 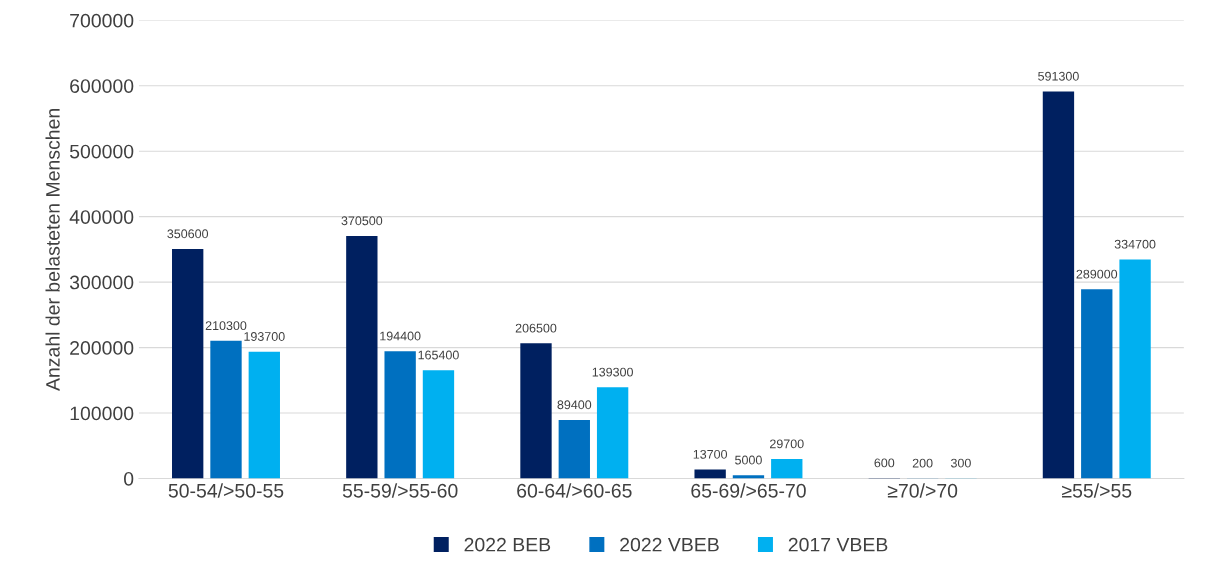 What do you see at coordinates (960, 463) in the screenshot?
I see `data-label: 300` at bounding box center [960, 463].